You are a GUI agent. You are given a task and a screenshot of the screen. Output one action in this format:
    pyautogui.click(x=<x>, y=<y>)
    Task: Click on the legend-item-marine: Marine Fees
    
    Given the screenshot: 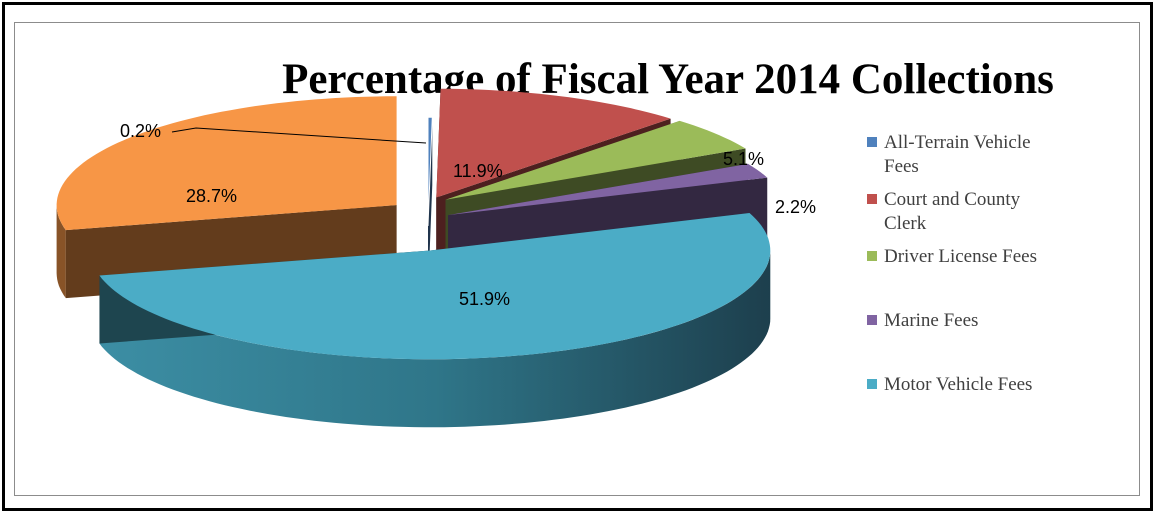 What is the action you would take?
    pyautogui.click(x=922, y=320)
    